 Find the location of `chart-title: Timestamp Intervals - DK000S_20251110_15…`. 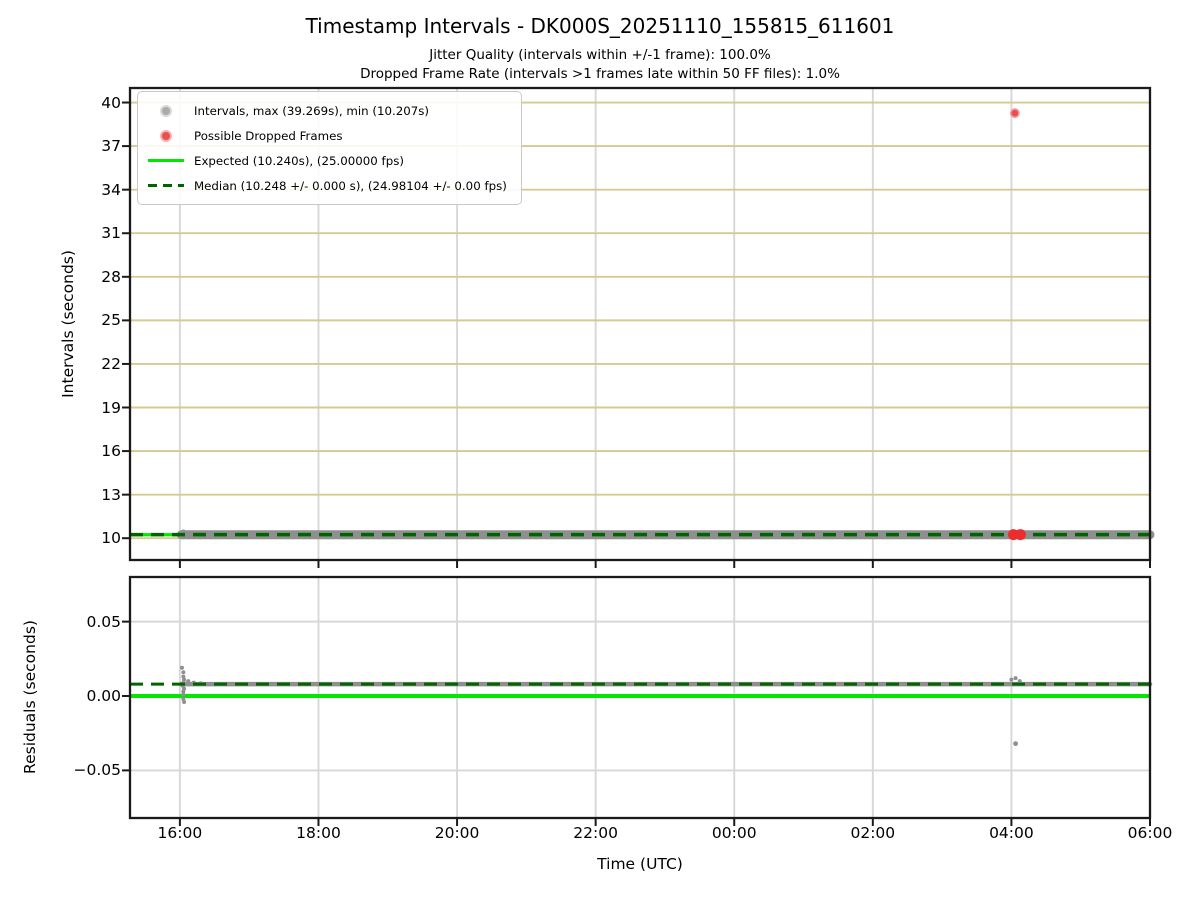

chart-title: Timestamp Intervals - DK000S_20251110_15… is located at coordinates (600, 26).